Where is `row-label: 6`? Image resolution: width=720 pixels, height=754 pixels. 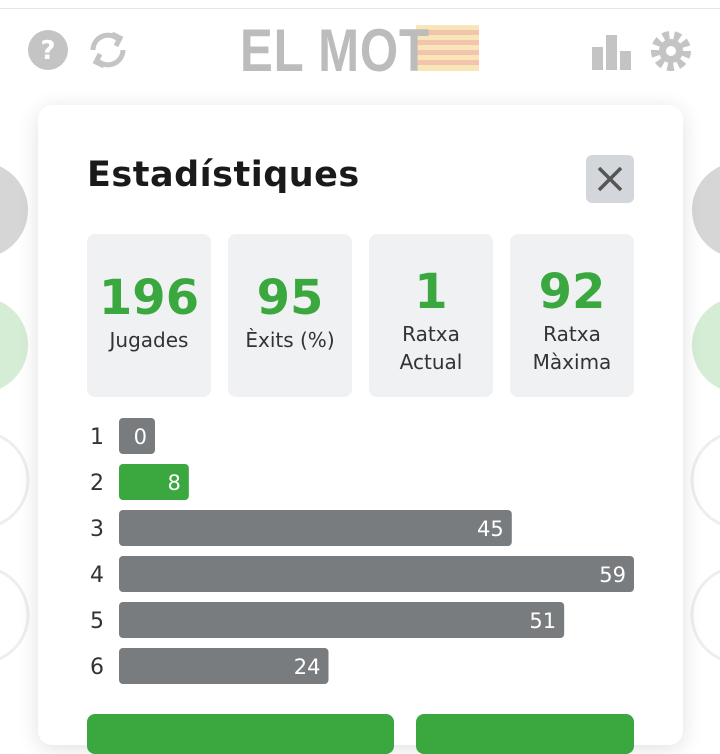 row-label: 6 is located at coordinates (97, 667).